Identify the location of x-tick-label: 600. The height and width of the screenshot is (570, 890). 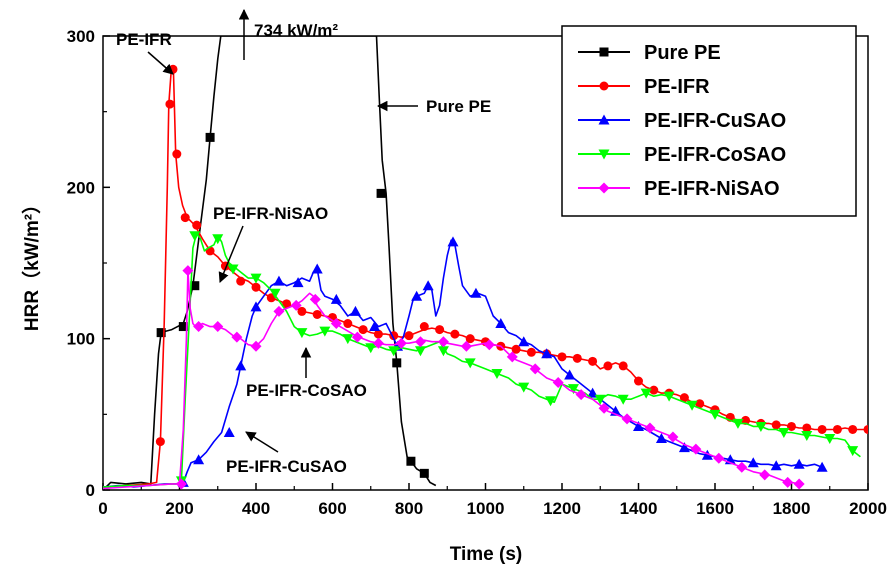
(332, 508).